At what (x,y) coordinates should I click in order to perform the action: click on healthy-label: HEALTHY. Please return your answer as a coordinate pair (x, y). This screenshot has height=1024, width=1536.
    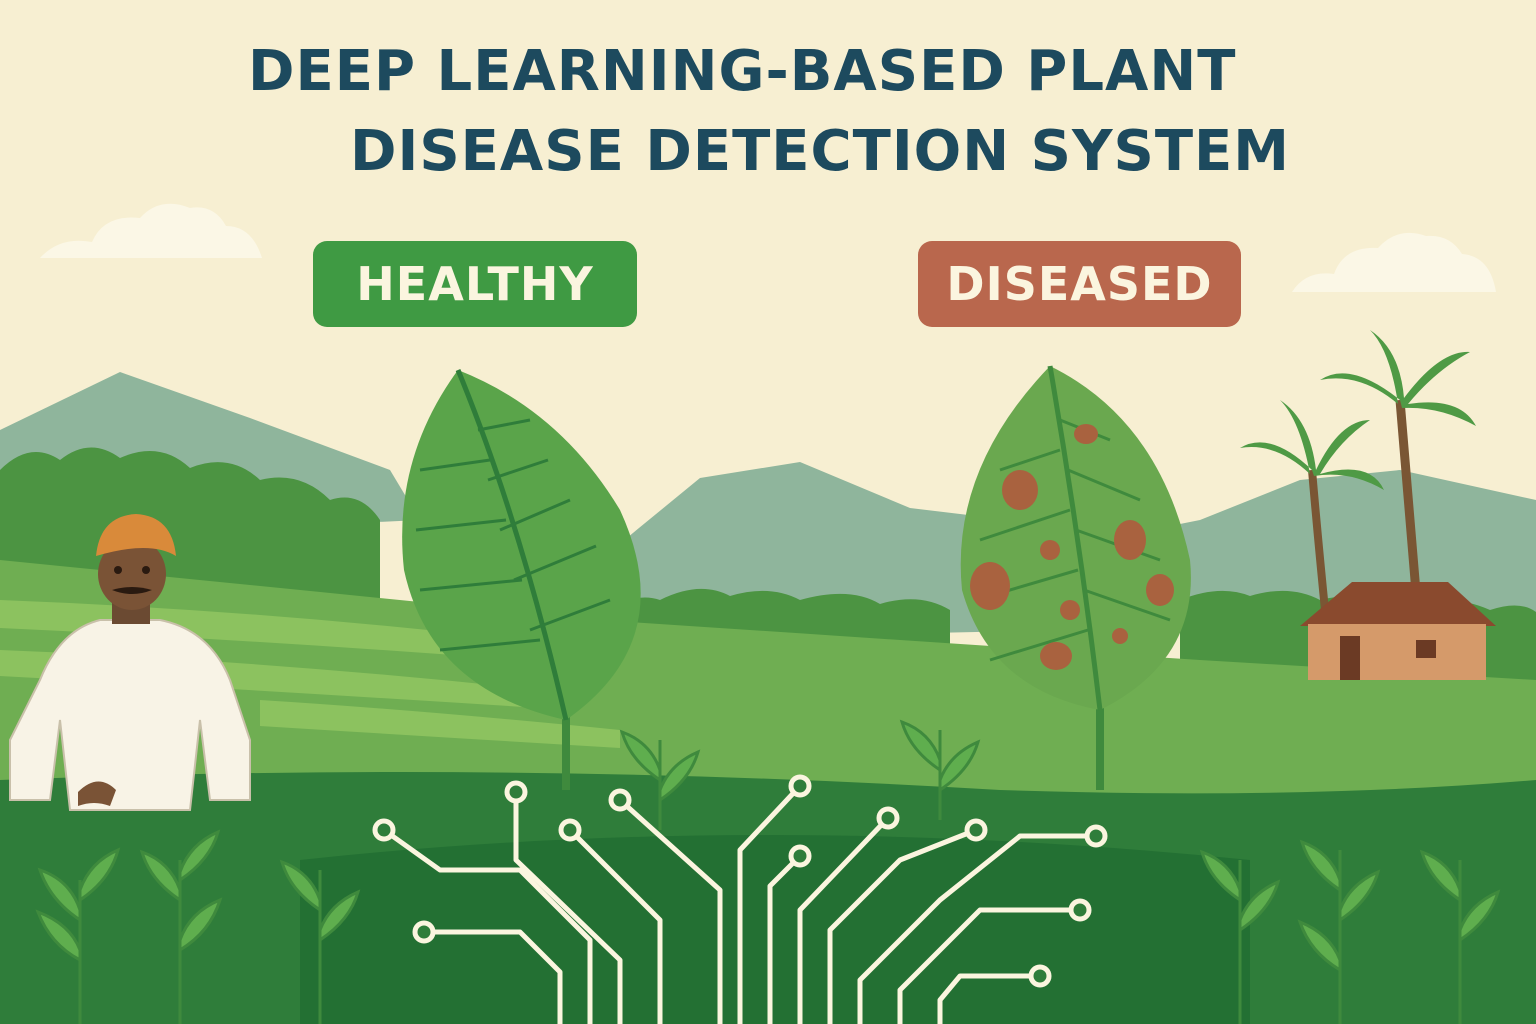
    Looking at the image, I should click on (475, 284).